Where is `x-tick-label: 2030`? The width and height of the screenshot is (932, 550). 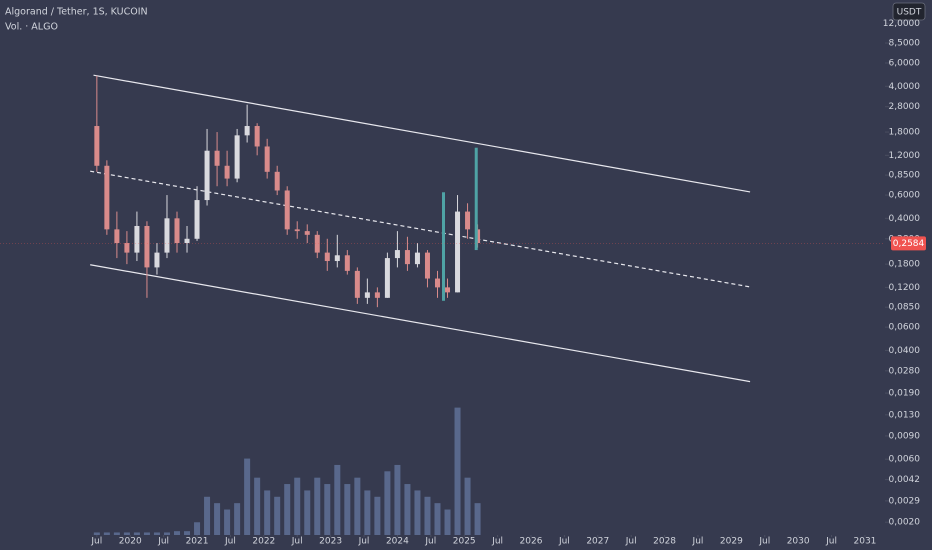
x-tick-label: 2030 is located at coordinates (798, 542).